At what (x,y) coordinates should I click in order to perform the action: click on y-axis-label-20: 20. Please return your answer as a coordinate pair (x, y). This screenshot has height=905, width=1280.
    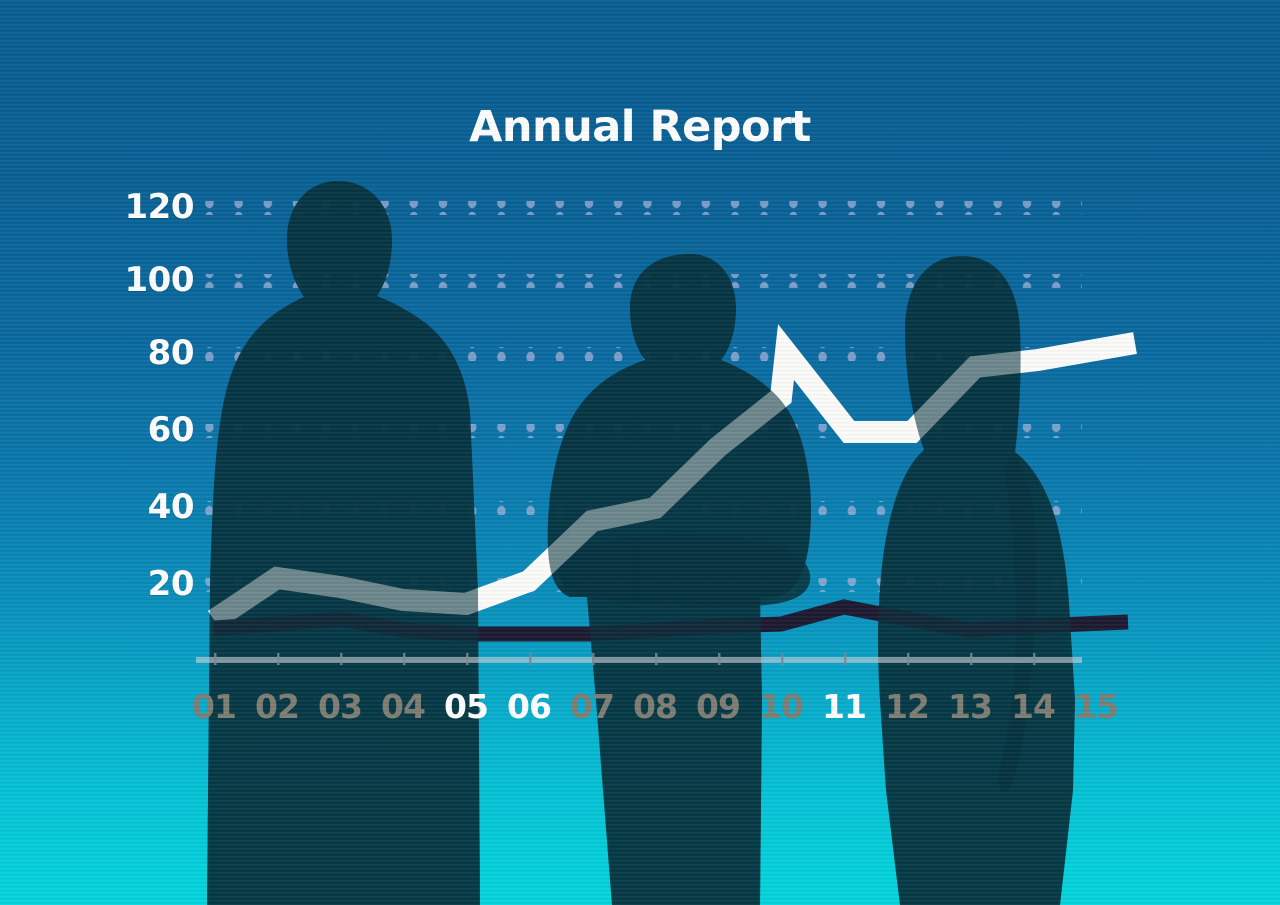
    Looking at the image, I should click on (171, 584).